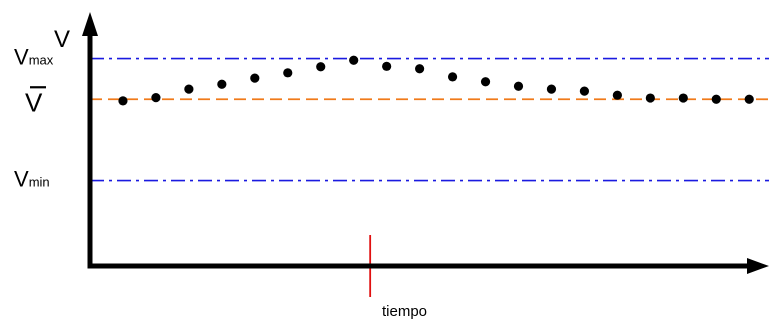  Describe the element at coordinates (62, 39) in the screenshot. I see `y-axis-label: V` at that location.